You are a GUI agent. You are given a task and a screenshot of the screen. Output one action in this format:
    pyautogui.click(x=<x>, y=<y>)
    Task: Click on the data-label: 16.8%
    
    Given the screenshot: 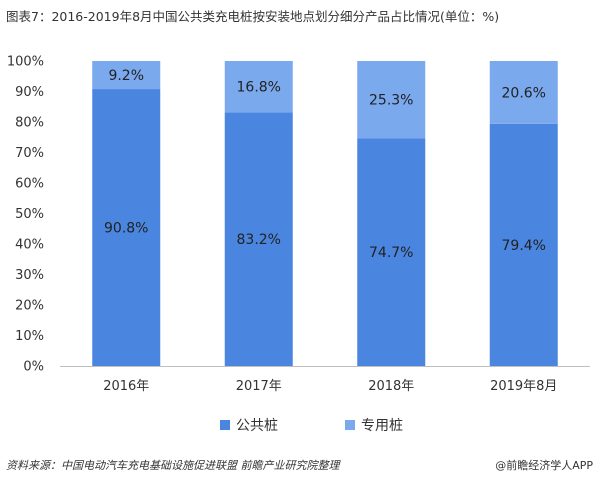 What is the action you would take?
    pyautogui.click(x=259, y=88)
    